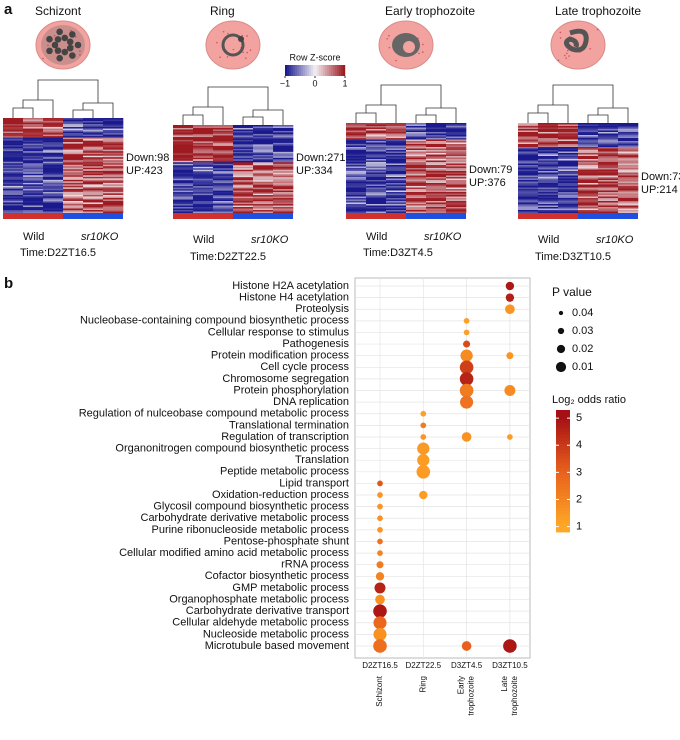 The image size is (680, 740). What do you see at coordinates (304, 367) in the screenshot?
I see `y-tick-label: Cell cycle process` at bounding box center [304, 367].